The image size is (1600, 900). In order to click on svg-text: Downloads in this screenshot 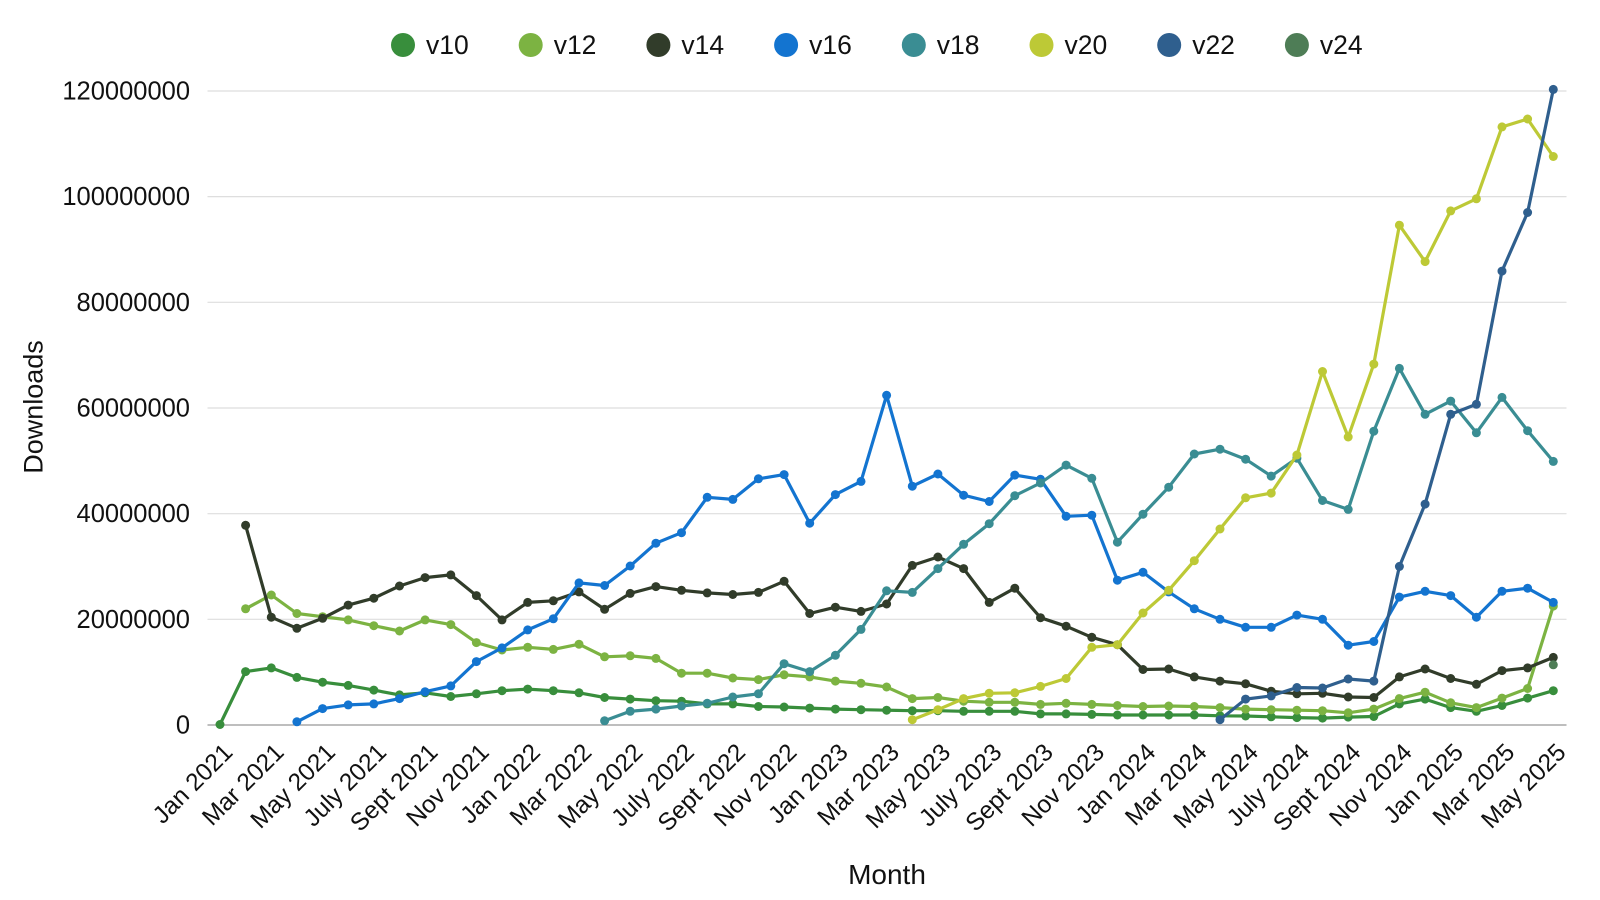, I will do `click(34, 407)`.